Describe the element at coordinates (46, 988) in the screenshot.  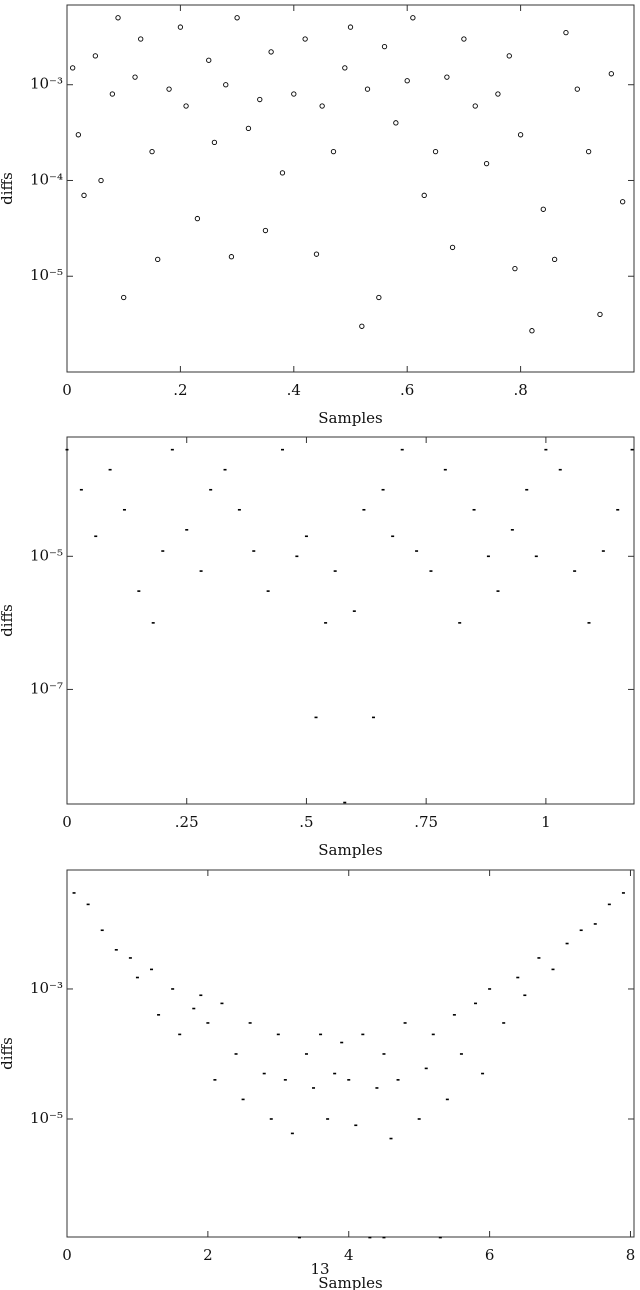
I see `y-tick-label: 10⁻³` at that location.